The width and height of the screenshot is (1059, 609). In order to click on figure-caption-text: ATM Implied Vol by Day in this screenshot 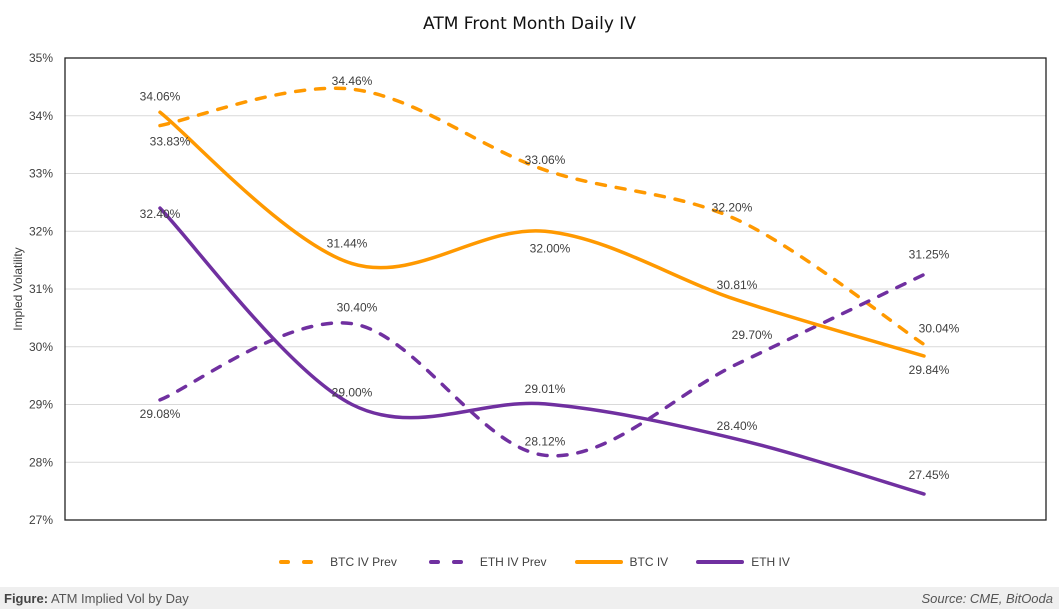, I will do `click(119, 598)`.